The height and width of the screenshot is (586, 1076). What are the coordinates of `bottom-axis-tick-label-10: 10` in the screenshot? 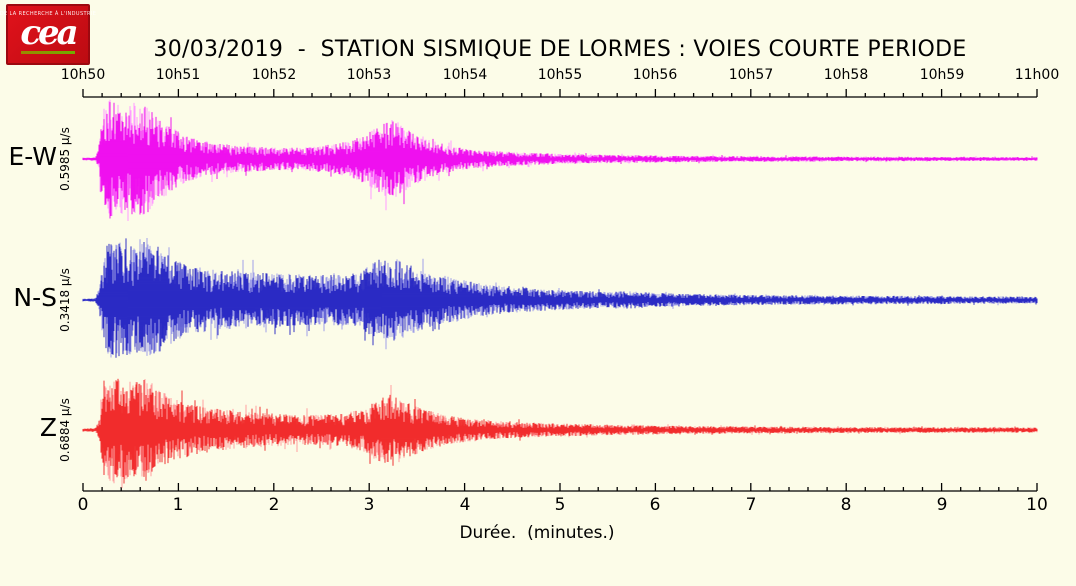 It's located at (1037, 505).